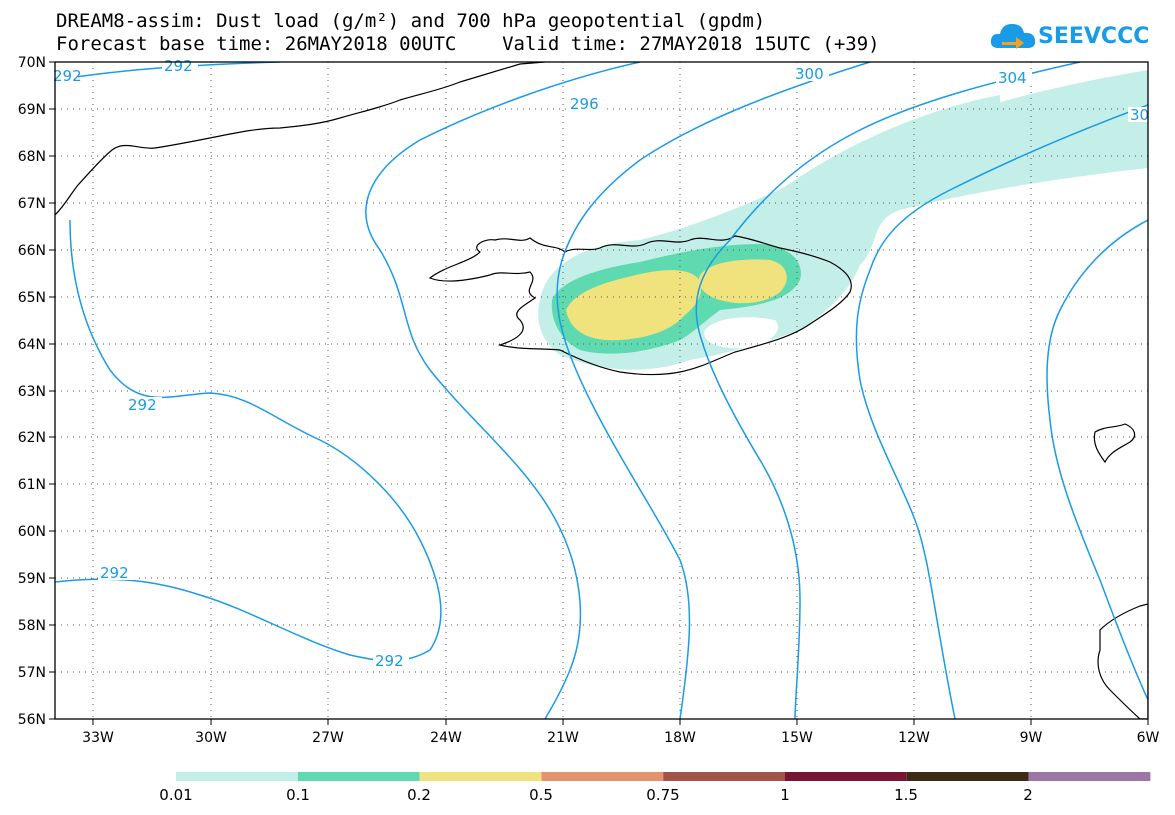 Image resolution: width=1175 pixels, height=815 pixels. I want to click on dust-level-0.2-east, so click(742, 281).